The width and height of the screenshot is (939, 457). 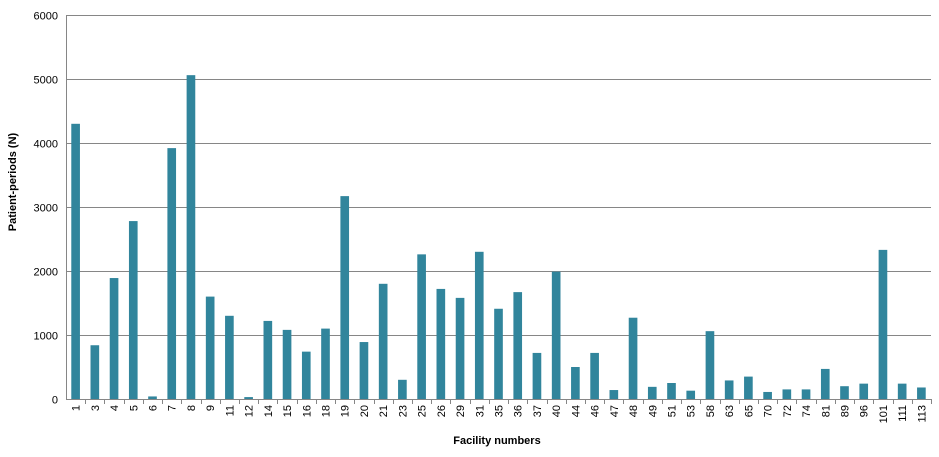 What do you see at coordinates (13, 181) in the screenshot?
I see `y-axis-title: Patient-periods (N)` at bounding box center [13, 181].